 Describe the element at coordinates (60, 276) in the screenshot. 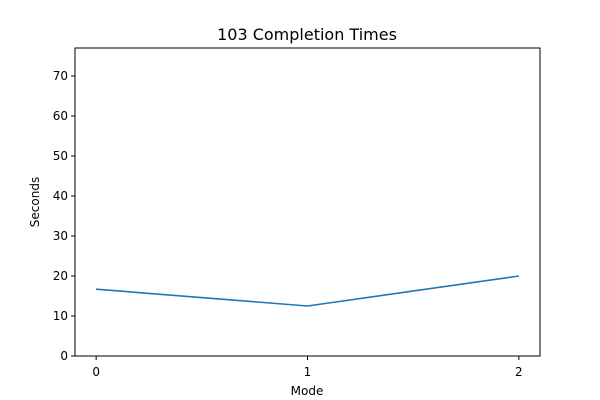

I see `y-tick-label: 20` at that location.